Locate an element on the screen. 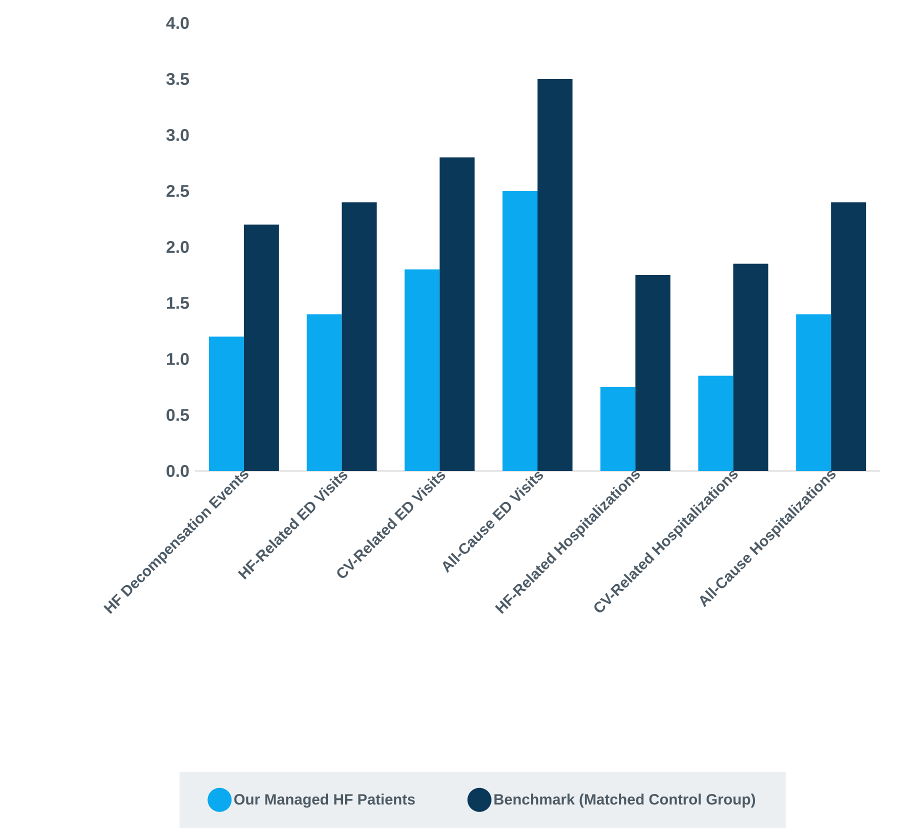 The height and width of the screenshot is (829, 922). y-tick-label: 3.0 is located at coordinates (177, 135).